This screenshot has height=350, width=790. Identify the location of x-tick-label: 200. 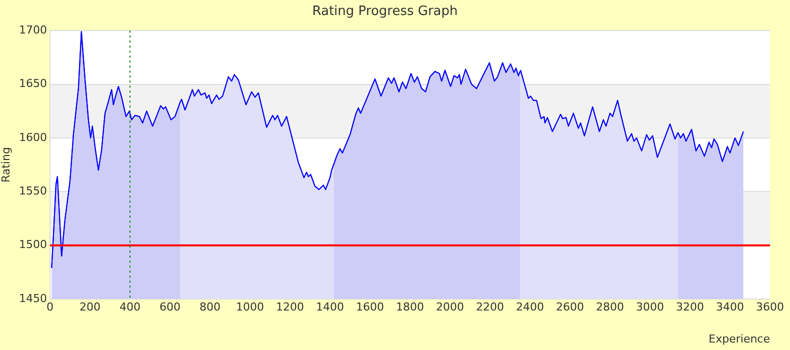
(90, 307).